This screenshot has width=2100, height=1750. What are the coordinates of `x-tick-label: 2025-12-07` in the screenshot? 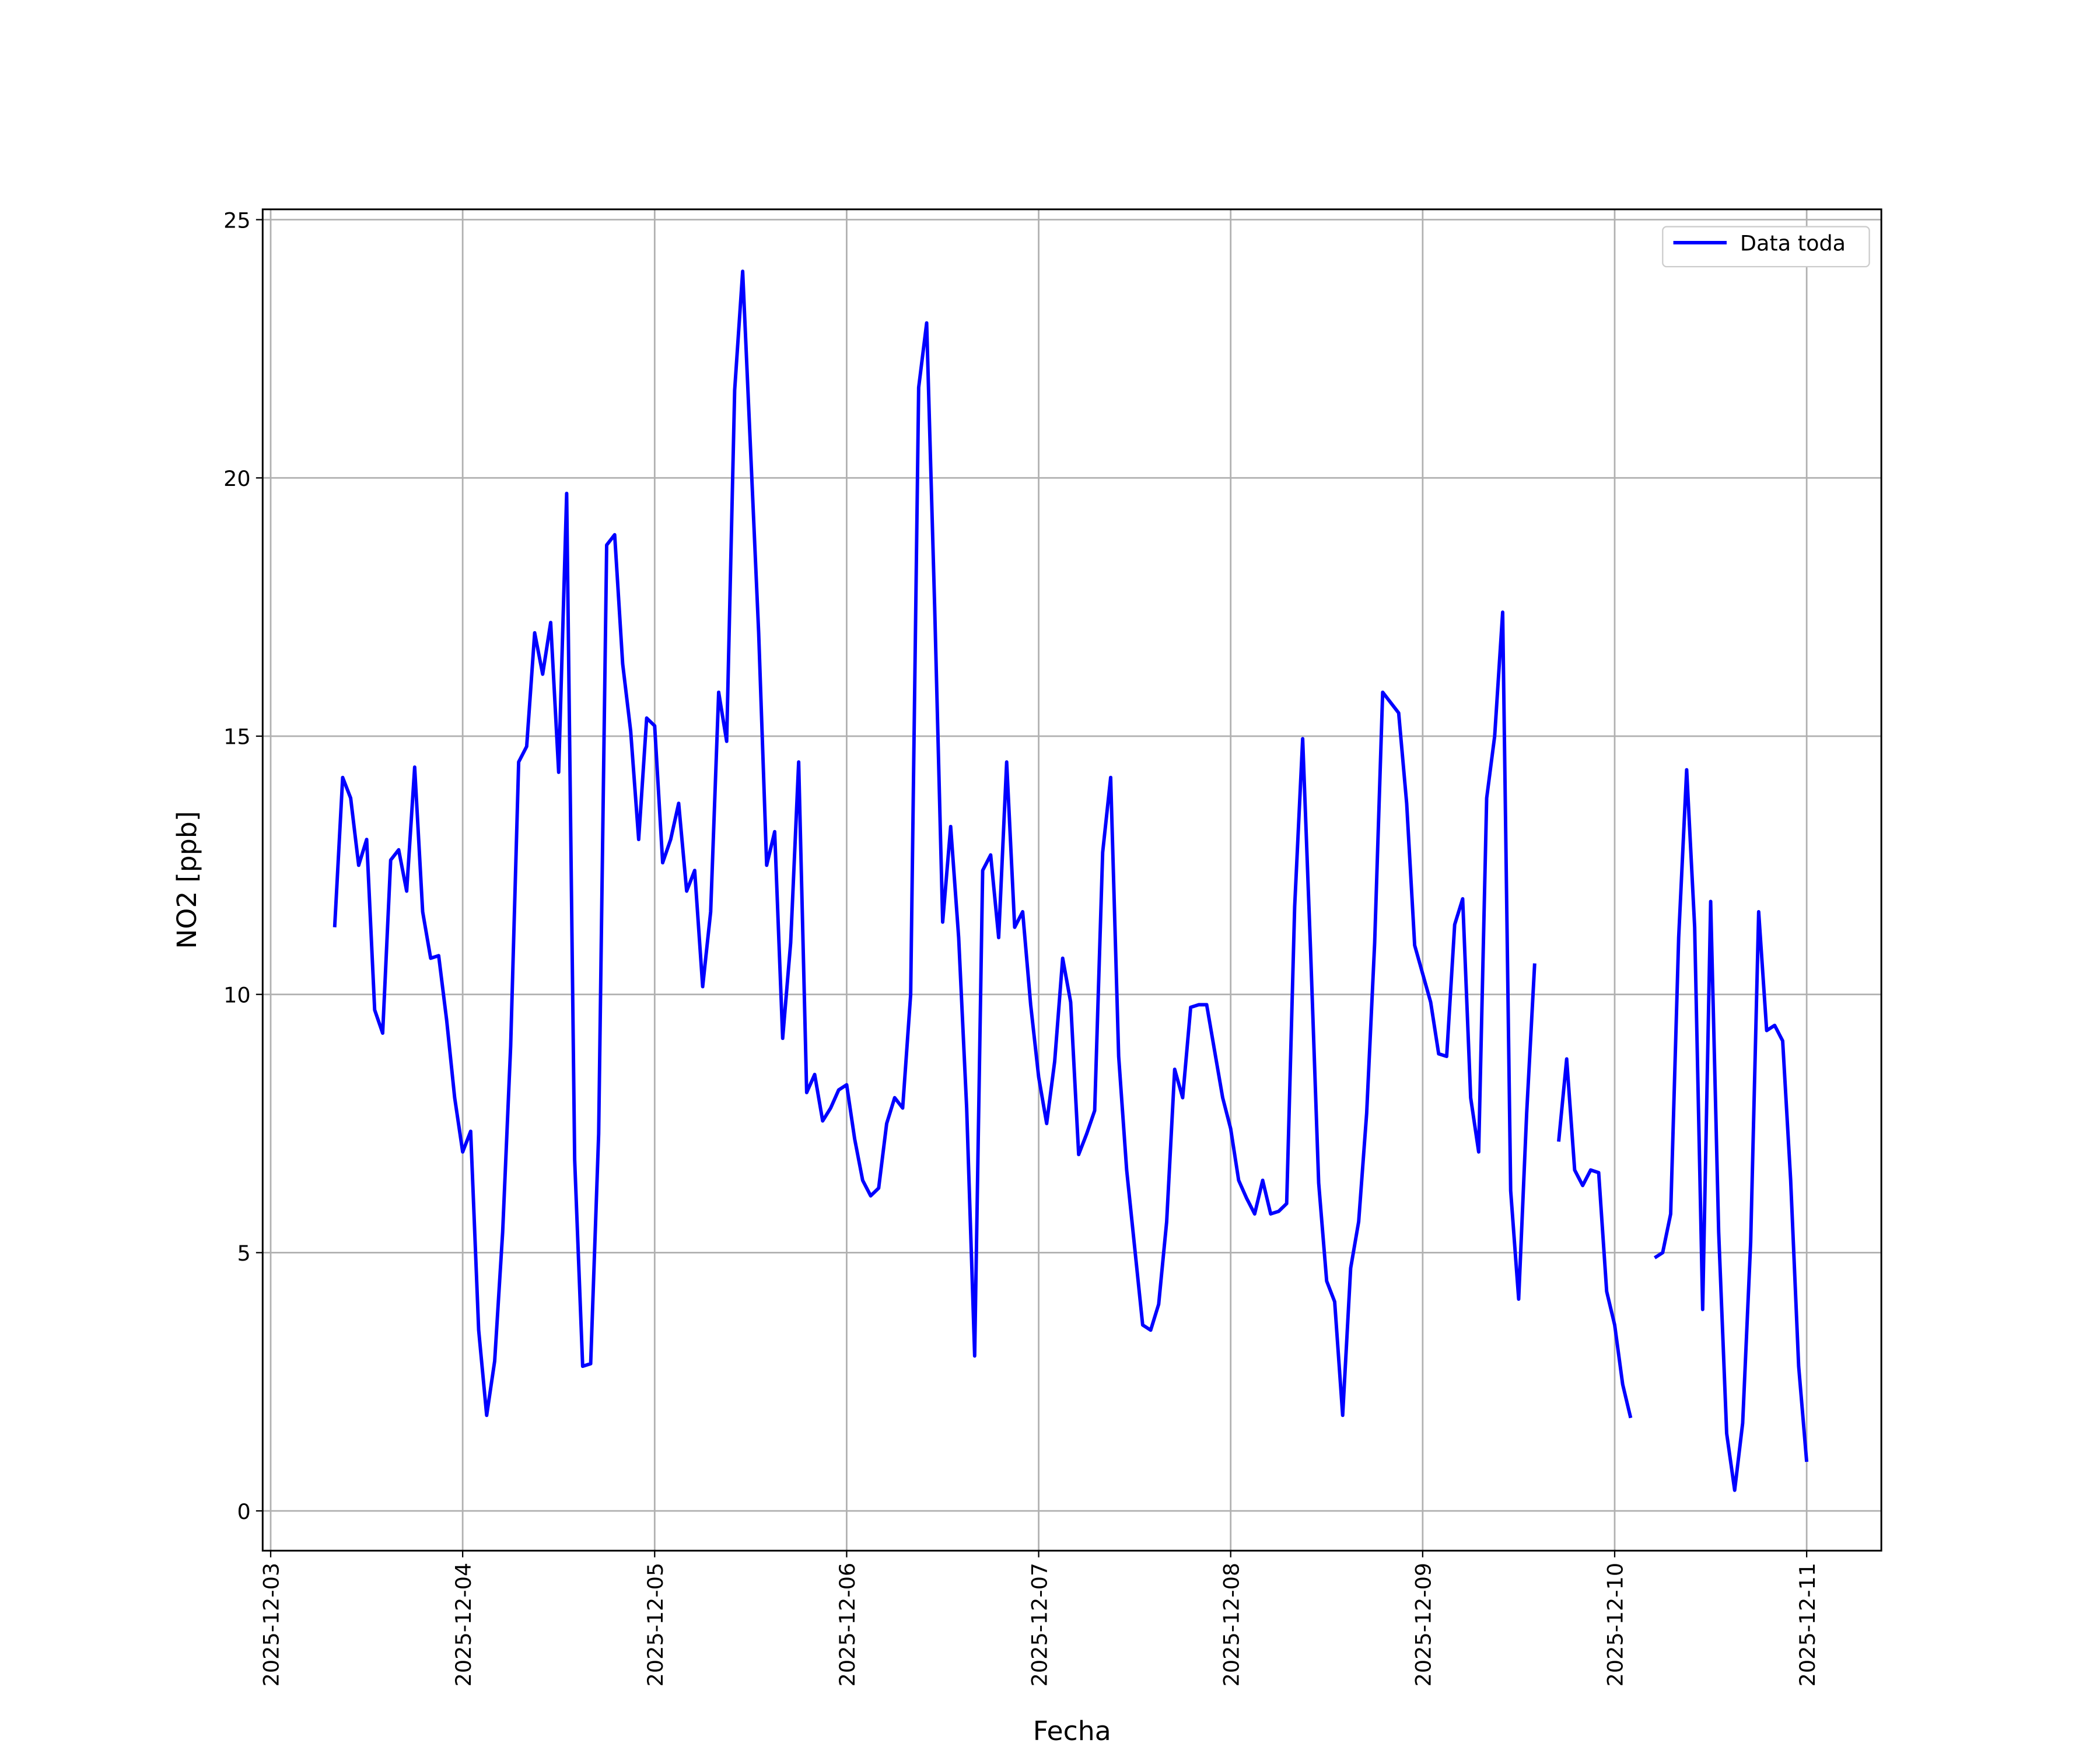 It's located at (1039, 1624).